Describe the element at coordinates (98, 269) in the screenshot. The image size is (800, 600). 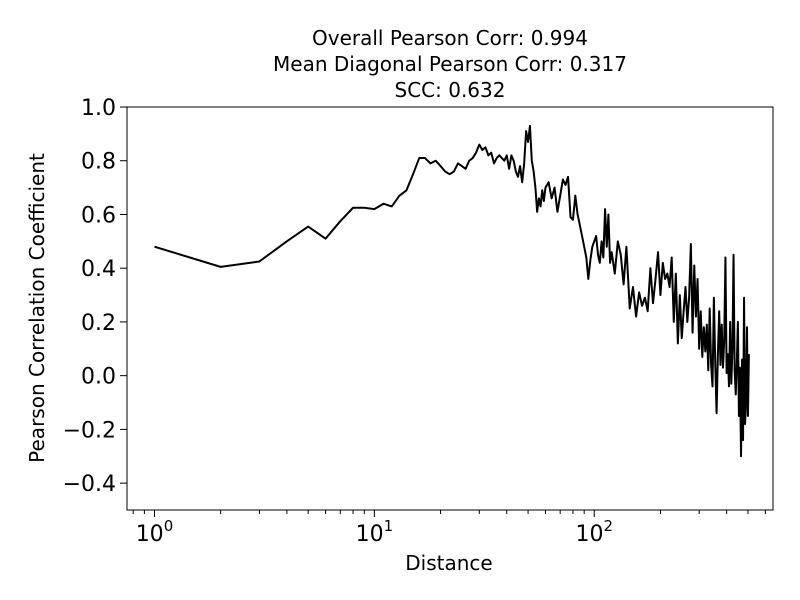
I see `y-tick-label: 0.4` at that location.